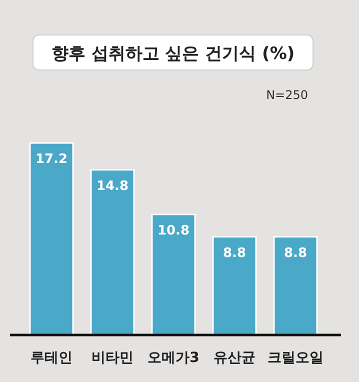  I want to click on text: N=250, so click(287, 95).